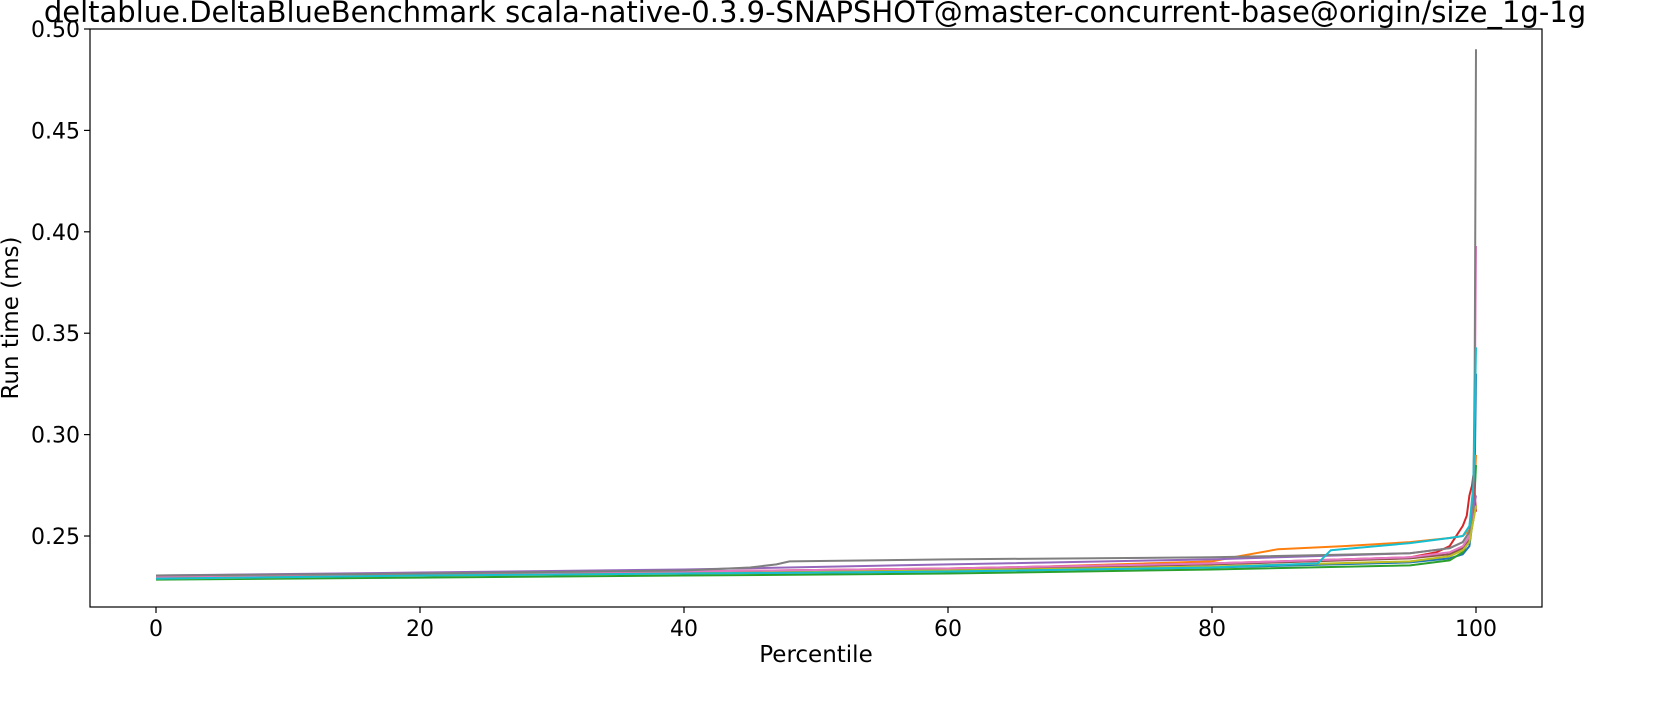 The height and width of the screenshot is (710, 1671). I want to click on y-axis-label: Run time (ms), so click(12, 317).